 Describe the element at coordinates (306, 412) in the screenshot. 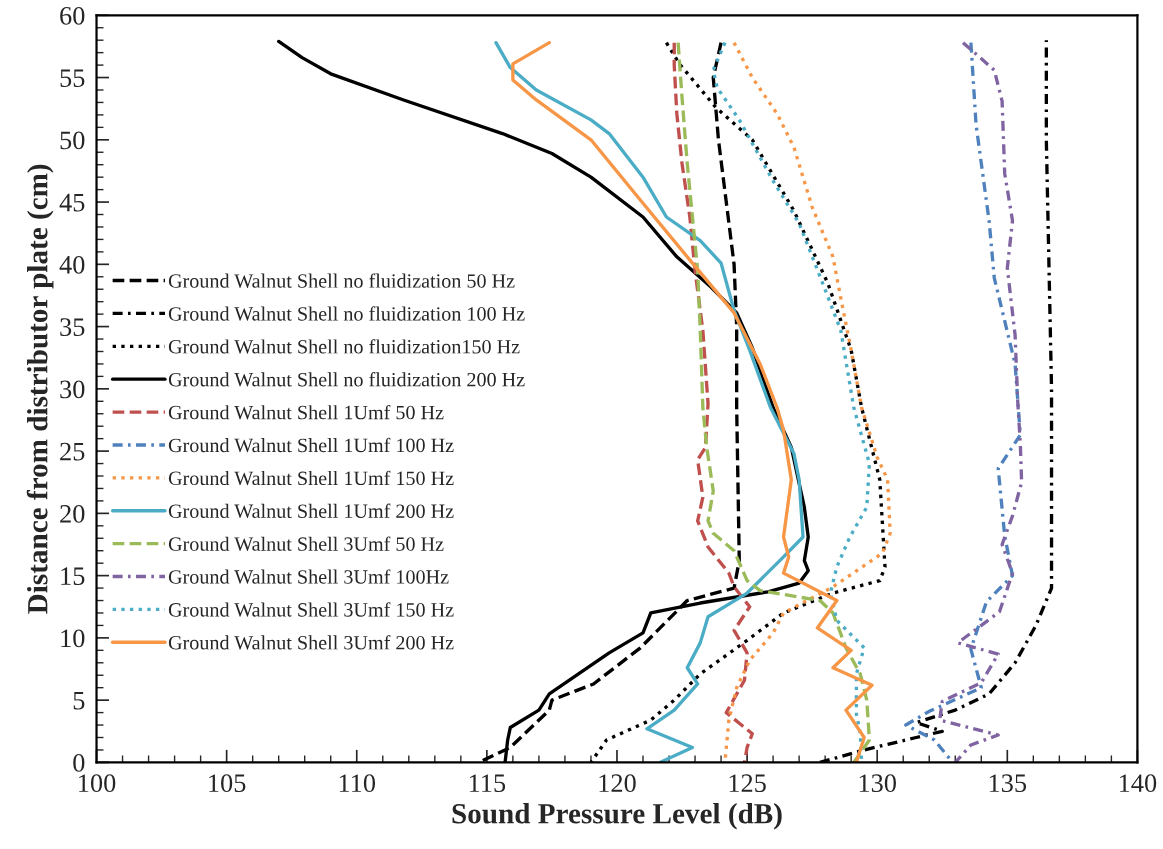

I see `legend-label: Ground Walnut Shell 1Umf 50 Hz` at that location.